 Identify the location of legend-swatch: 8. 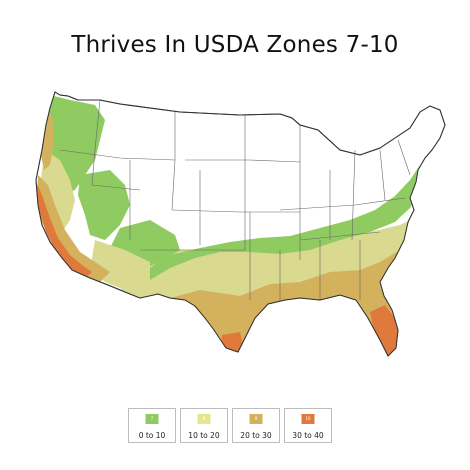
(204, 419).